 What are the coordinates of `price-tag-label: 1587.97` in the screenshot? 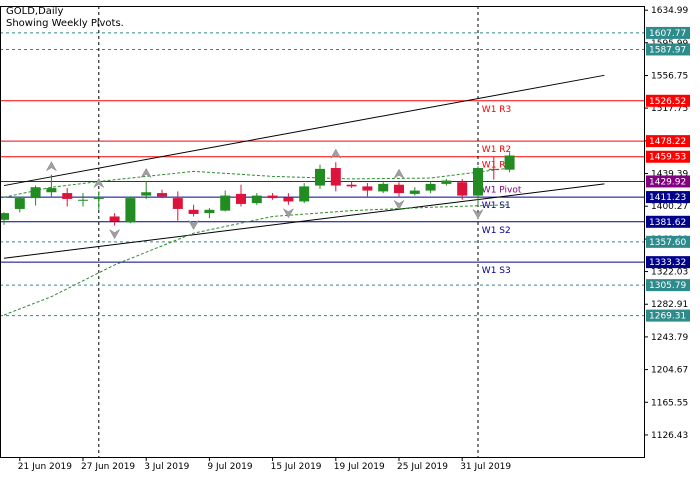 It's located at (667, 50).